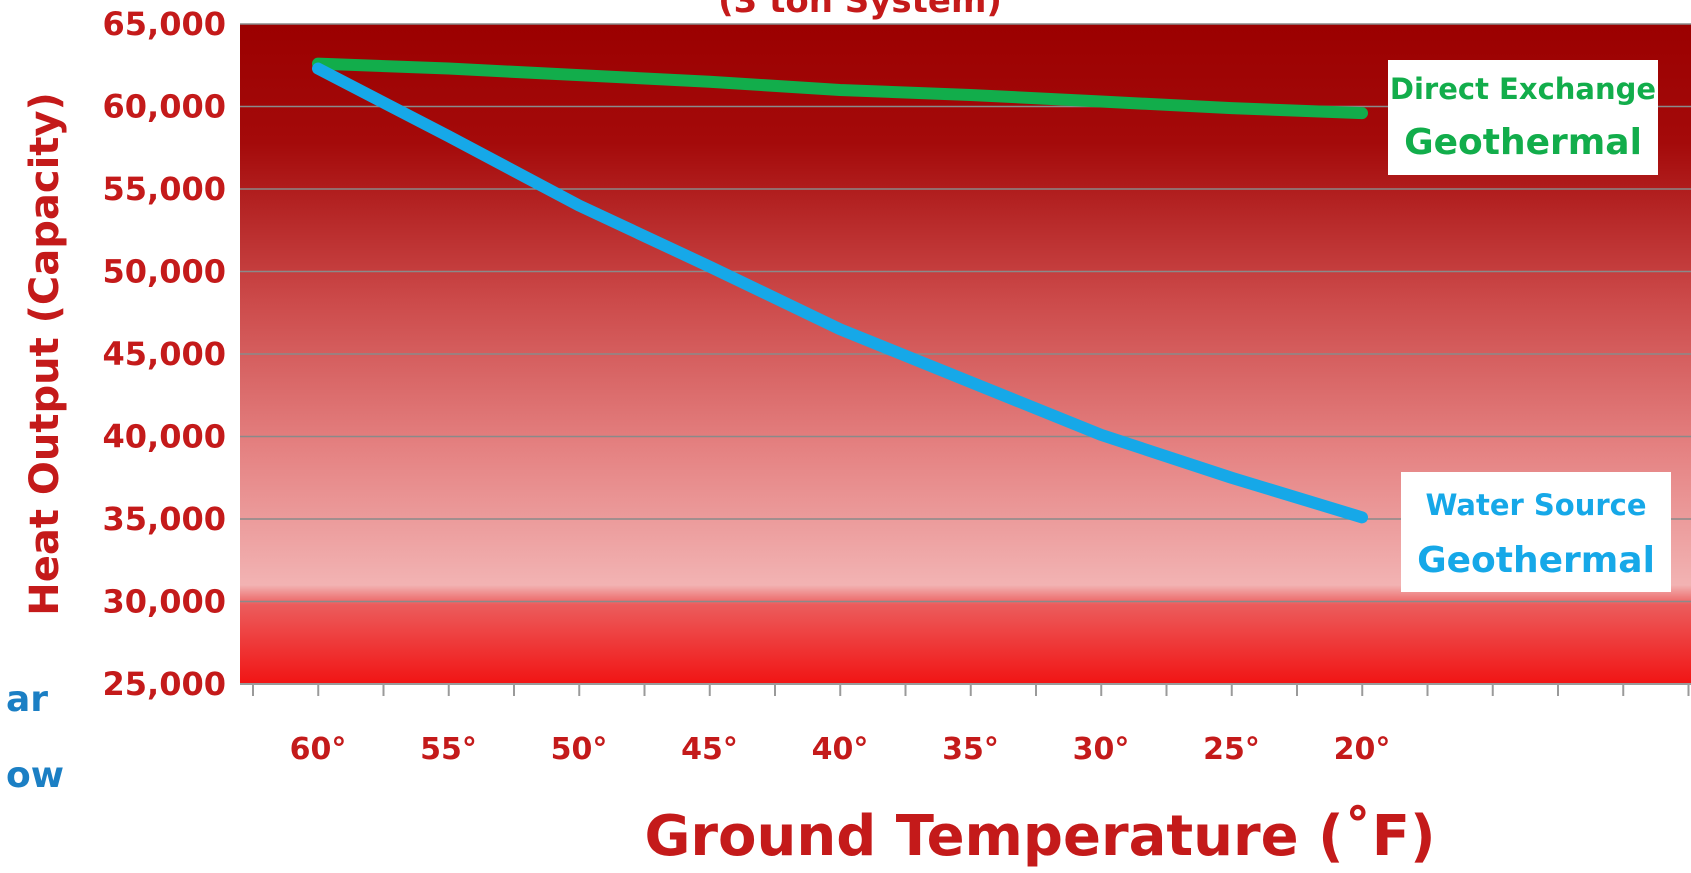 Image resolution: width=1691 pixels, height=873 pixels. I want to click on x-tick-label: 45°, so click(709, 749).